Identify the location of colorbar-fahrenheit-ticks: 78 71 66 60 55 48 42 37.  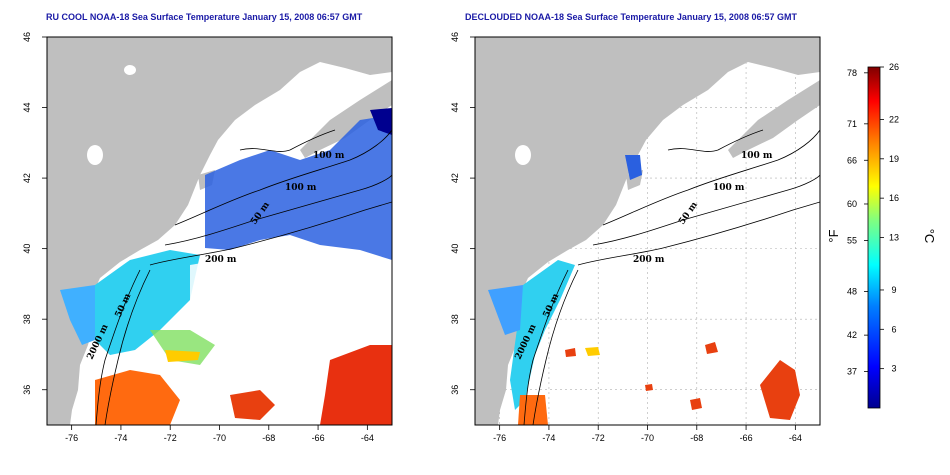
(857, 222).